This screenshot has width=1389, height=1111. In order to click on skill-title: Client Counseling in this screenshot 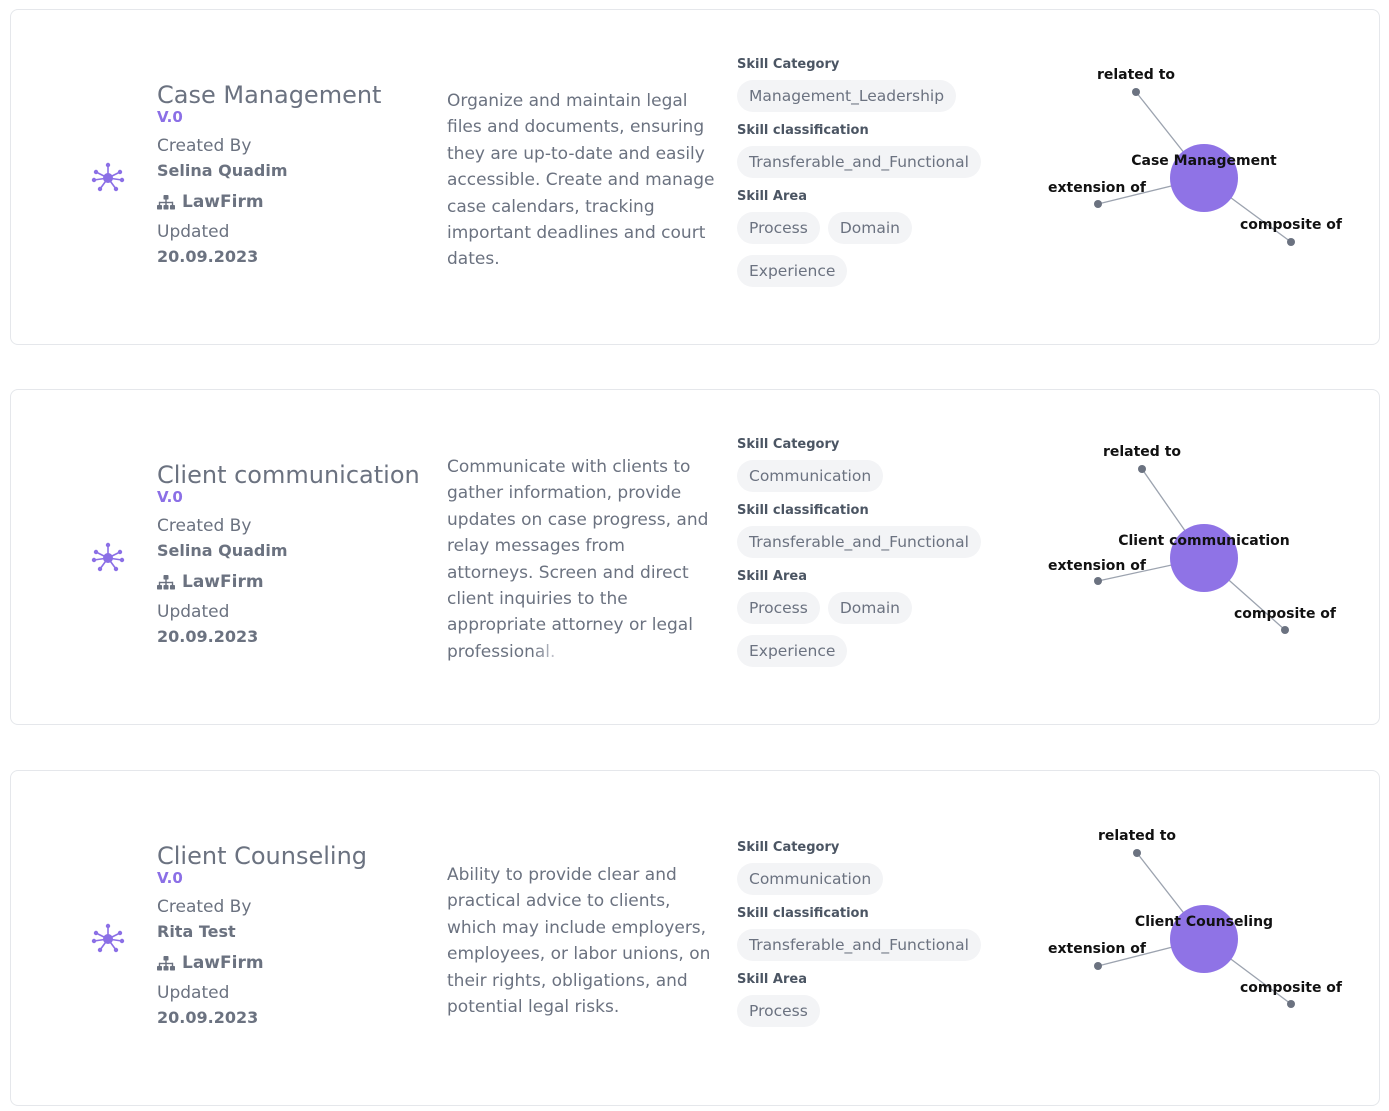, I will do `click(262, 856)`.